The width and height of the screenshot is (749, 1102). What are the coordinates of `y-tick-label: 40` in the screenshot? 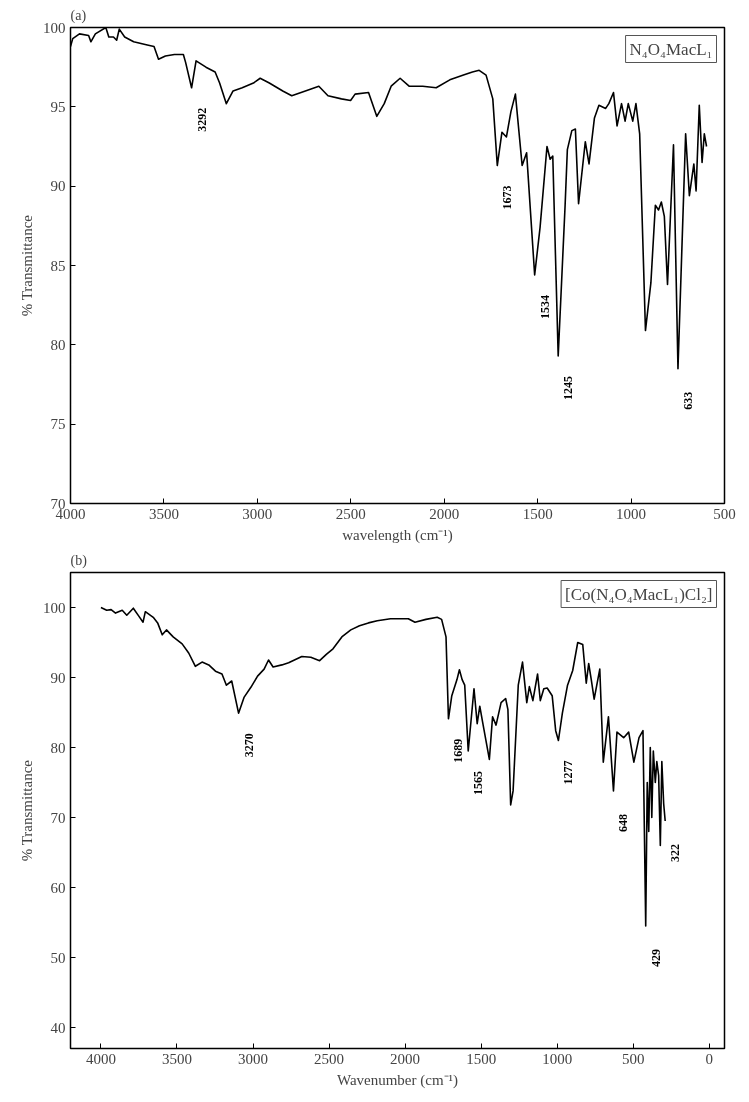 It's located at (58, 1027).